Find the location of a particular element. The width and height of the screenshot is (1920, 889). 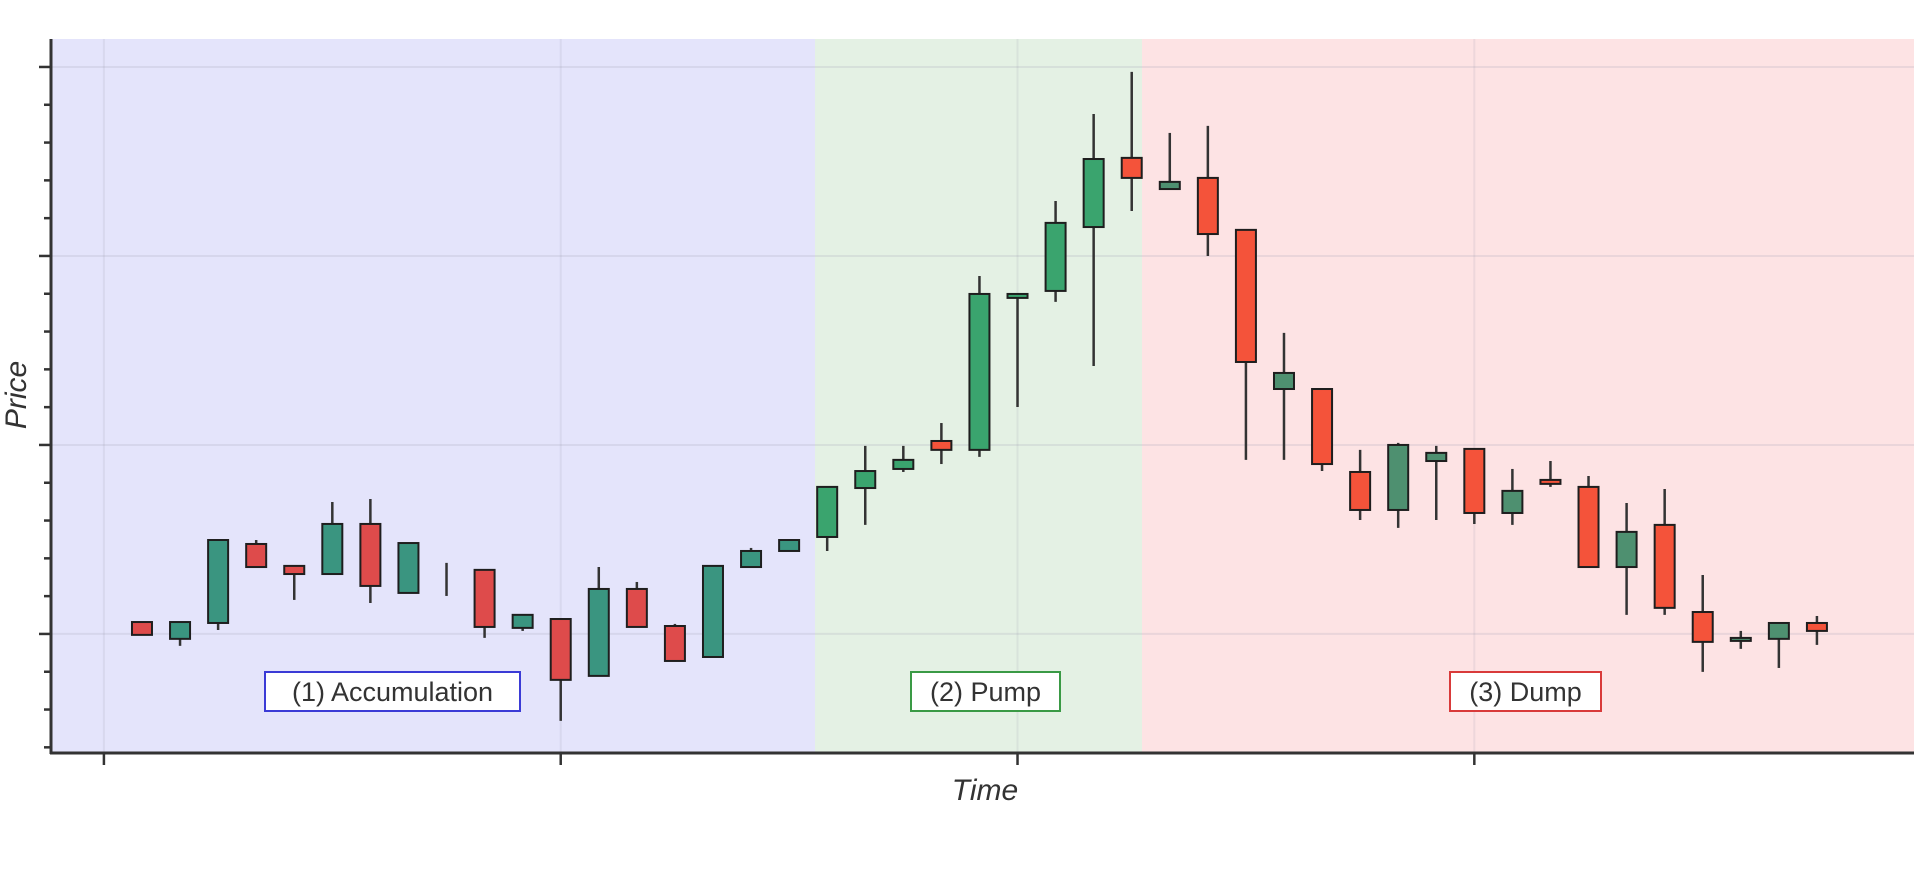

phase-label-box-accumulation is located at coordinates (392, 691).